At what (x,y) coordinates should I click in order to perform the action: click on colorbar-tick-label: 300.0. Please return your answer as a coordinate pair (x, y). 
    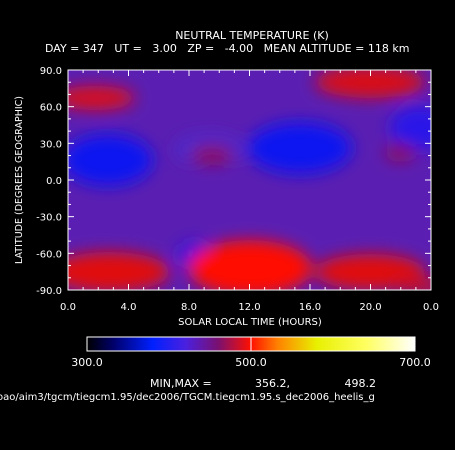
    Looking at the image, I should click on (87, 362).